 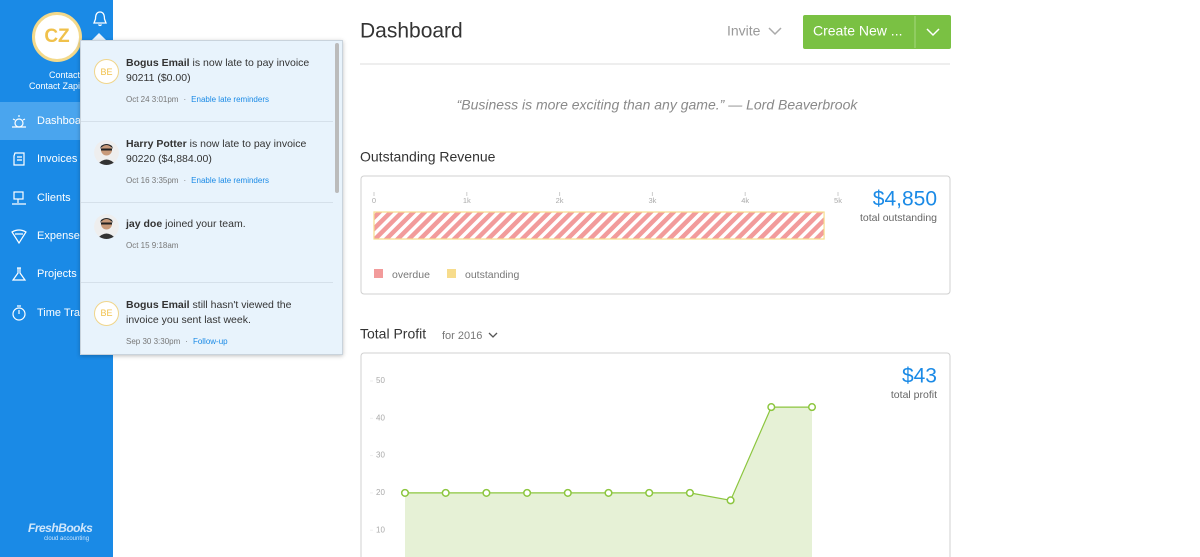 What do you see at coordinates (100, 19) in the screenshot?
I see `notifications-bell` at bounding box center [100, 19].